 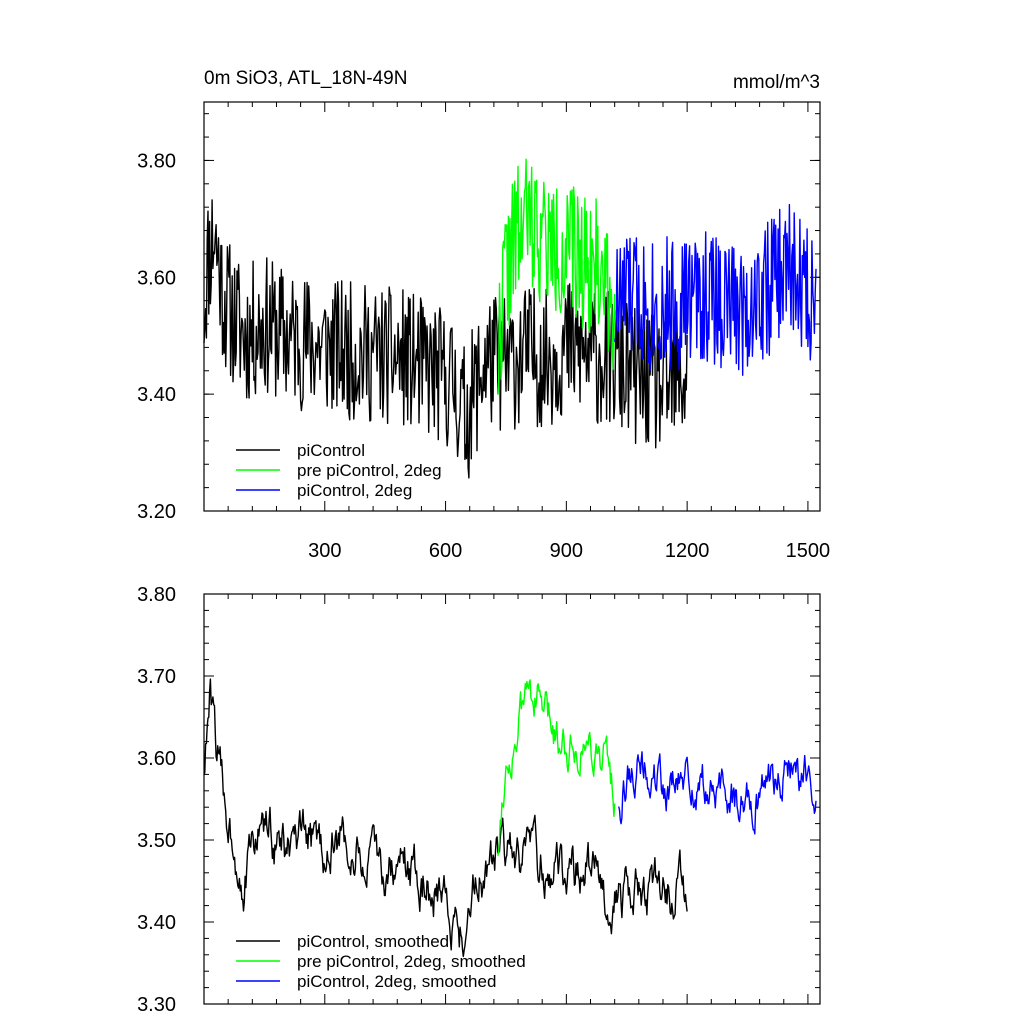 I want to click on top-x-tick-label-1200: 1200, so click(x=687, y=551).